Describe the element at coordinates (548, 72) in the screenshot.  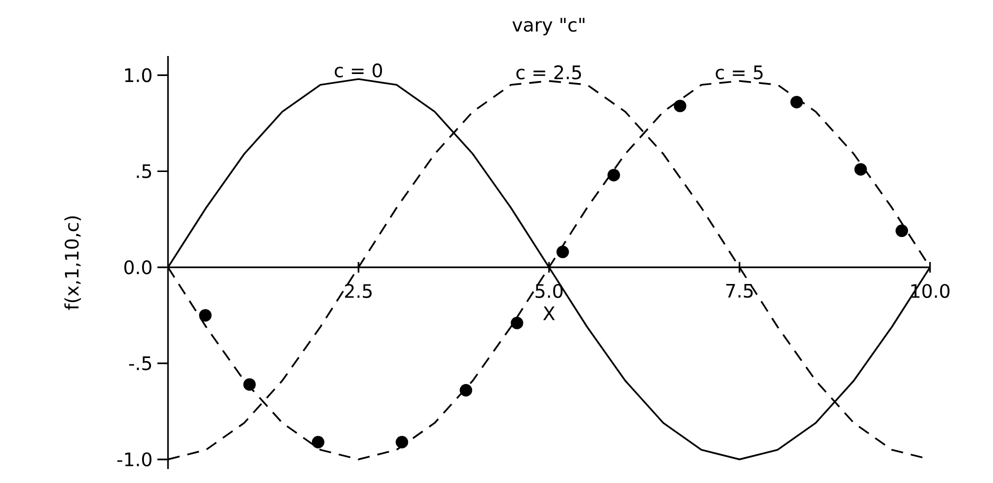
I see `annotation: c = 2.5` at that location.